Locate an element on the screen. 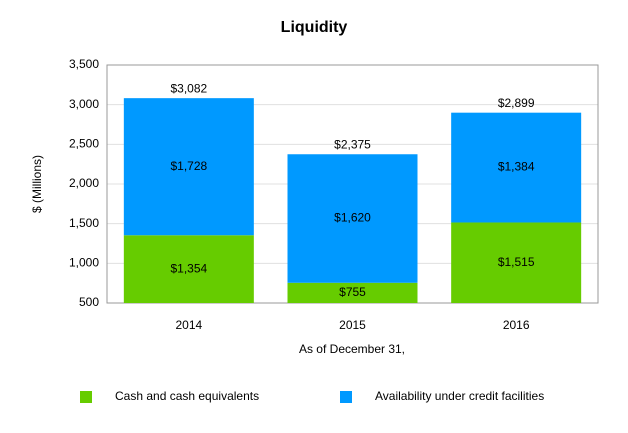 The width and height of the screenshot is (628, 433). value-label: $1,354 is located at coordinates (188, 268).